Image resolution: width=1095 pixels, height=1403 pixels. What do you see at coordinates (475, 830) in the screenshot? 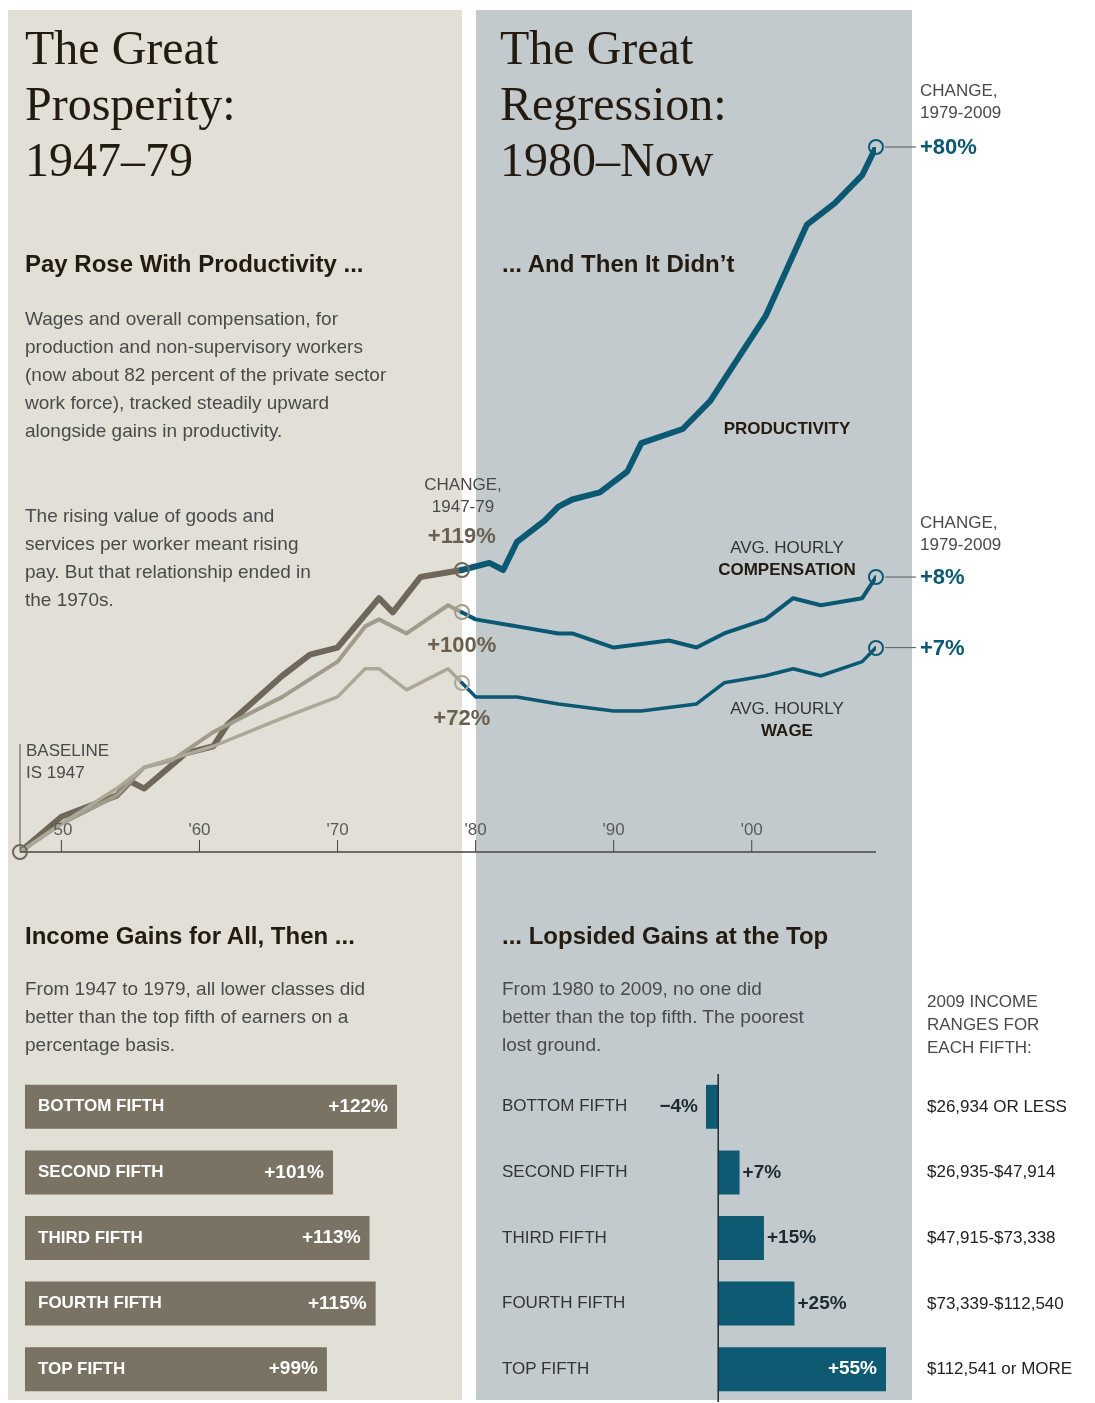
I see `x-tick-label: '80` at bounding box center [475, 830].